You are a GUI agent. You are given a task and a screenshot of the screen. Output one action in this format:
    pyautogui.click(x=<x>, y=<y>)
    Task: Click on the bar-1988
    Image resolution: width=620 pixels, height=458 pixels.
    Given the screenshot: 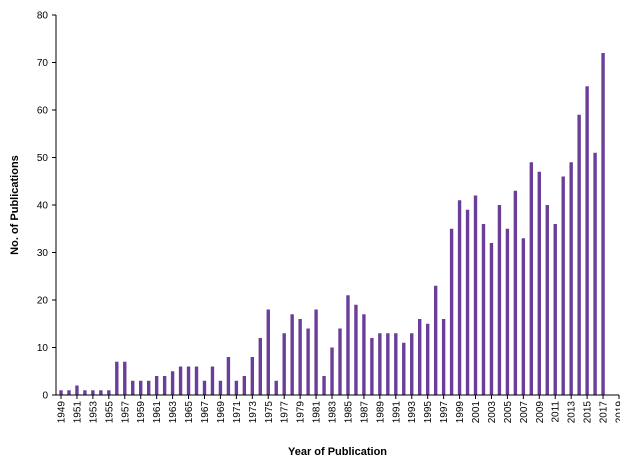 What is the action you would take?
    pyautogui.click(x=372, y=366)
    